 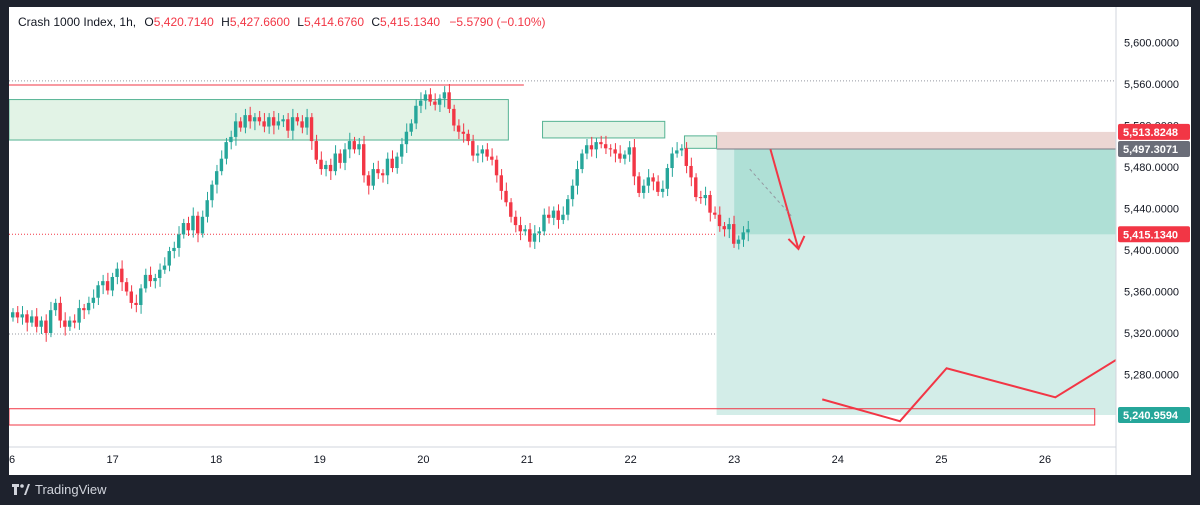 What do you see at coordinates (1150, 235) in the screenshot?
I see `price-tag-label: 5,415.1340` at bounding box center [1150, 235].